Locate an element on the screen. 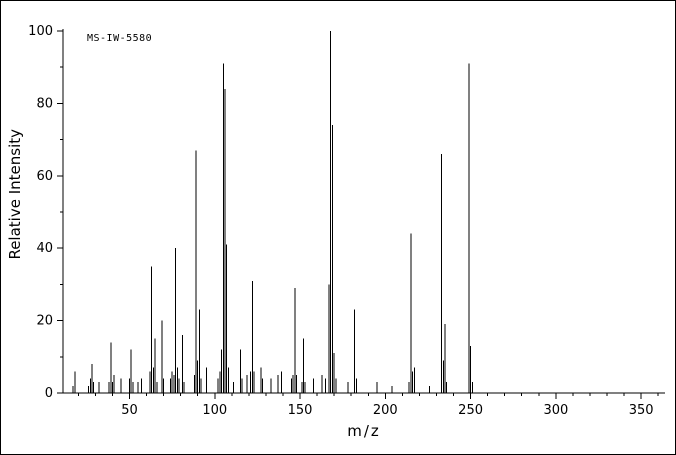 This screenshot has height=455, width=676. x-tick-label: 250 is located at coordinates (470, 410).